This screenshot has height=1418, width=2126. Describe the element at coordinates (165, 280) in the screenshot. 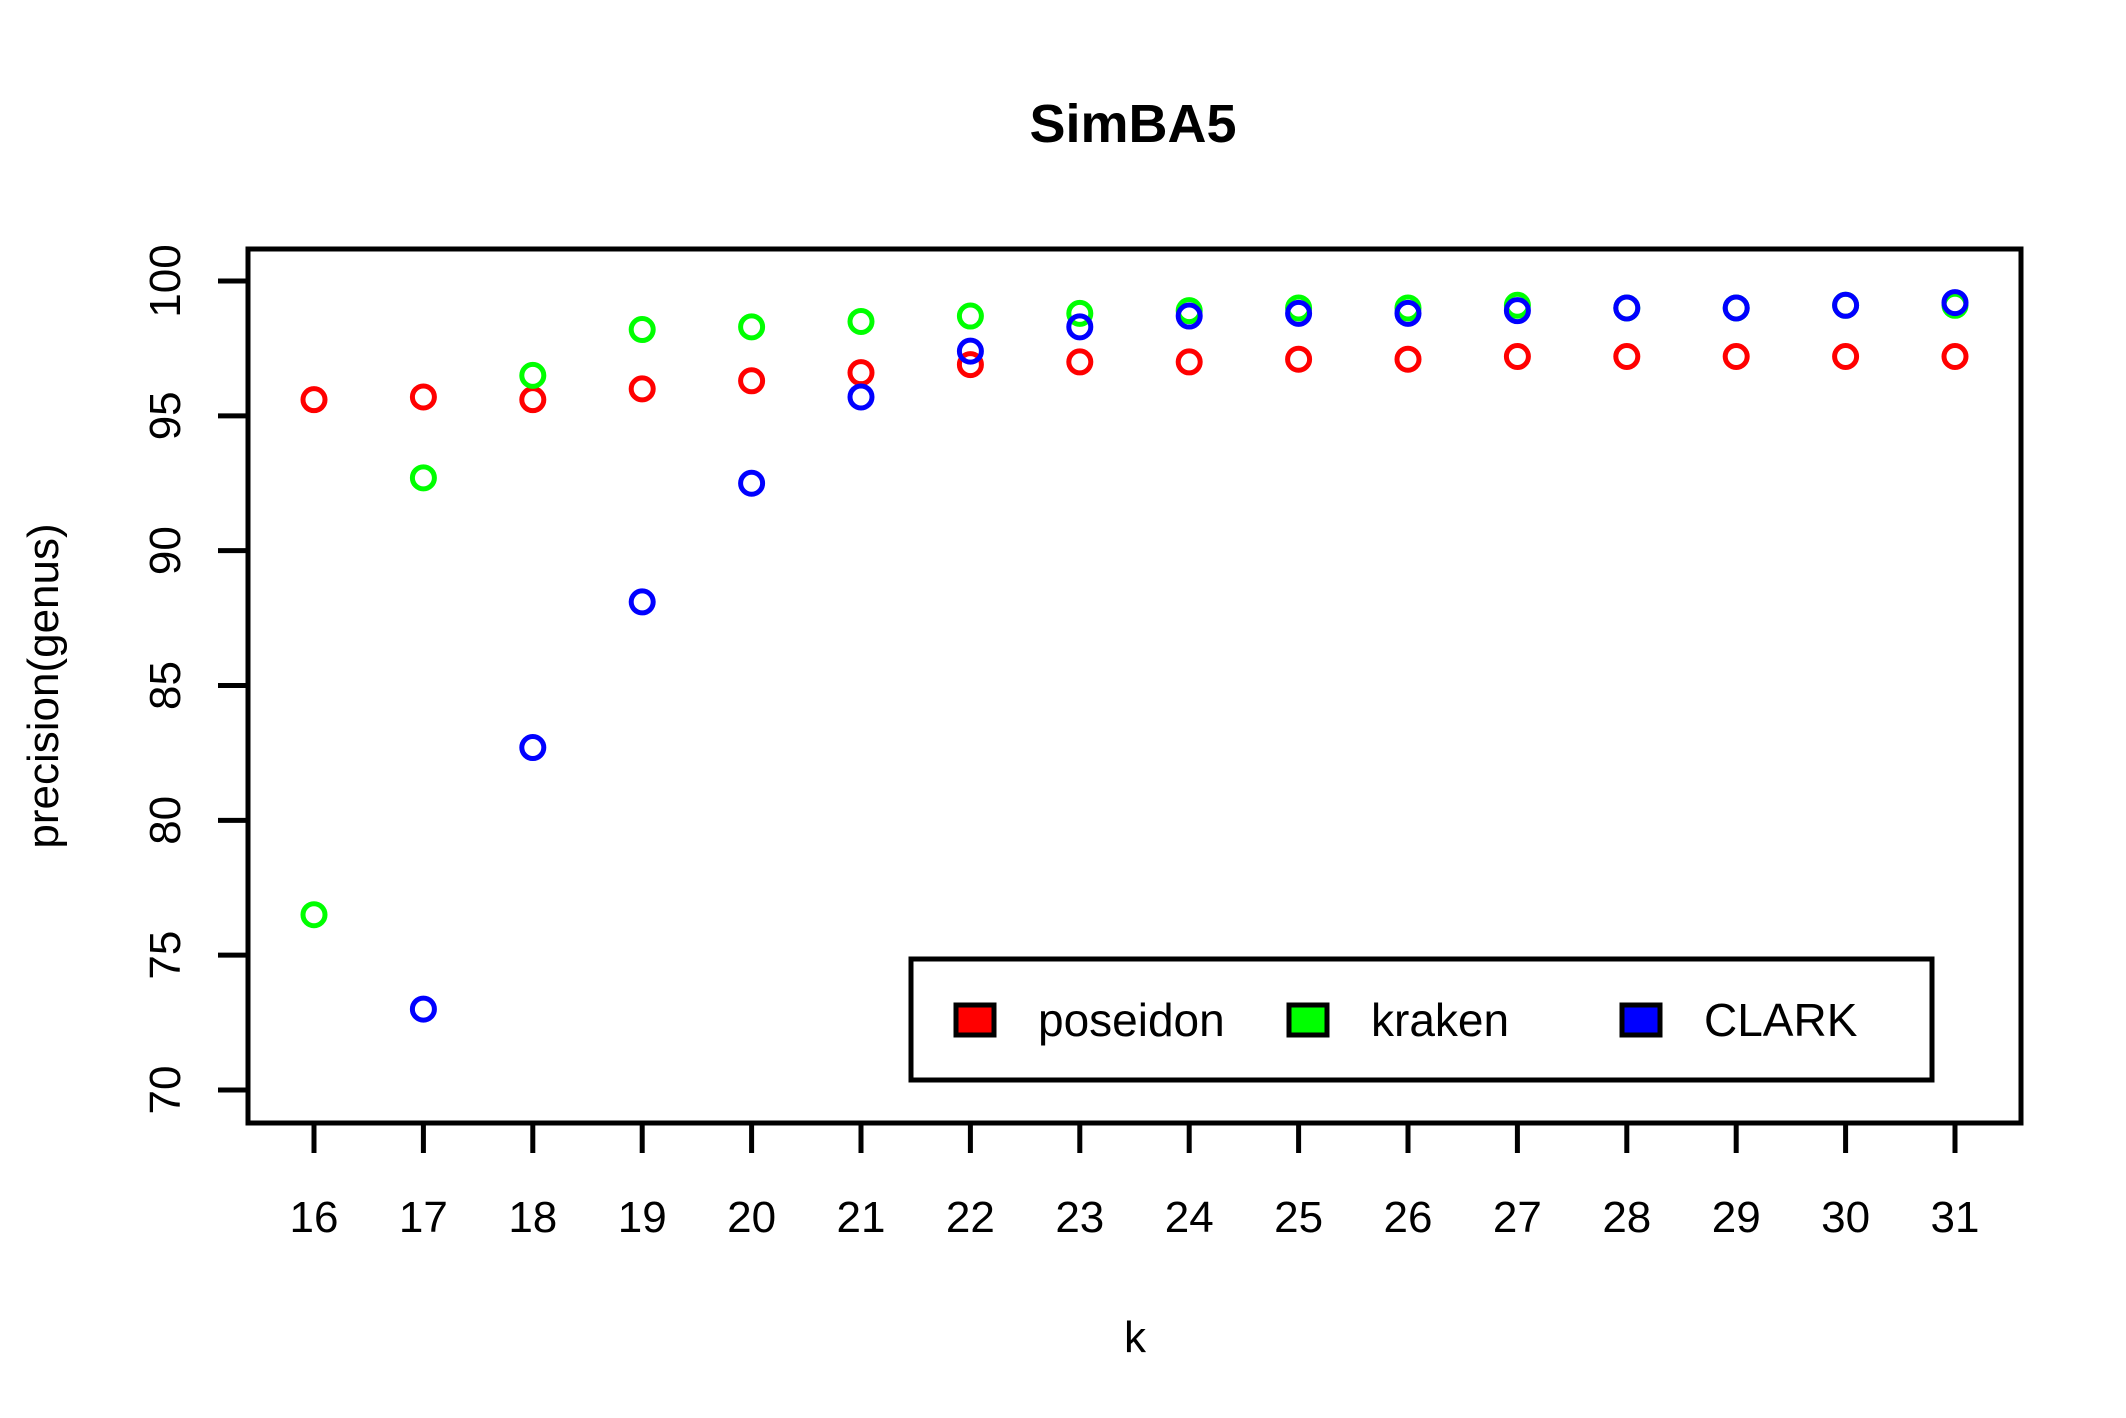

I see `y-tick-label: 100` at that location.